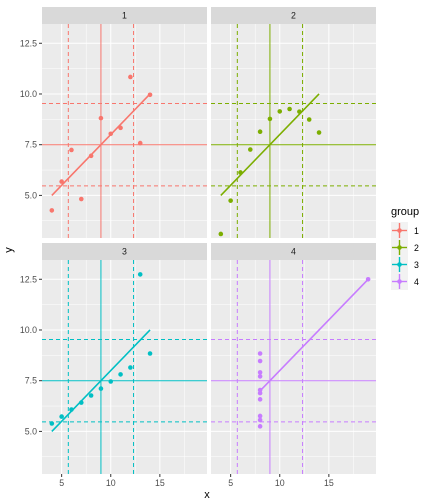  What do you see at coordinates (207, 495) in the screenshot?
I see `x-axis-title: x` at bounding box center [207, 495].